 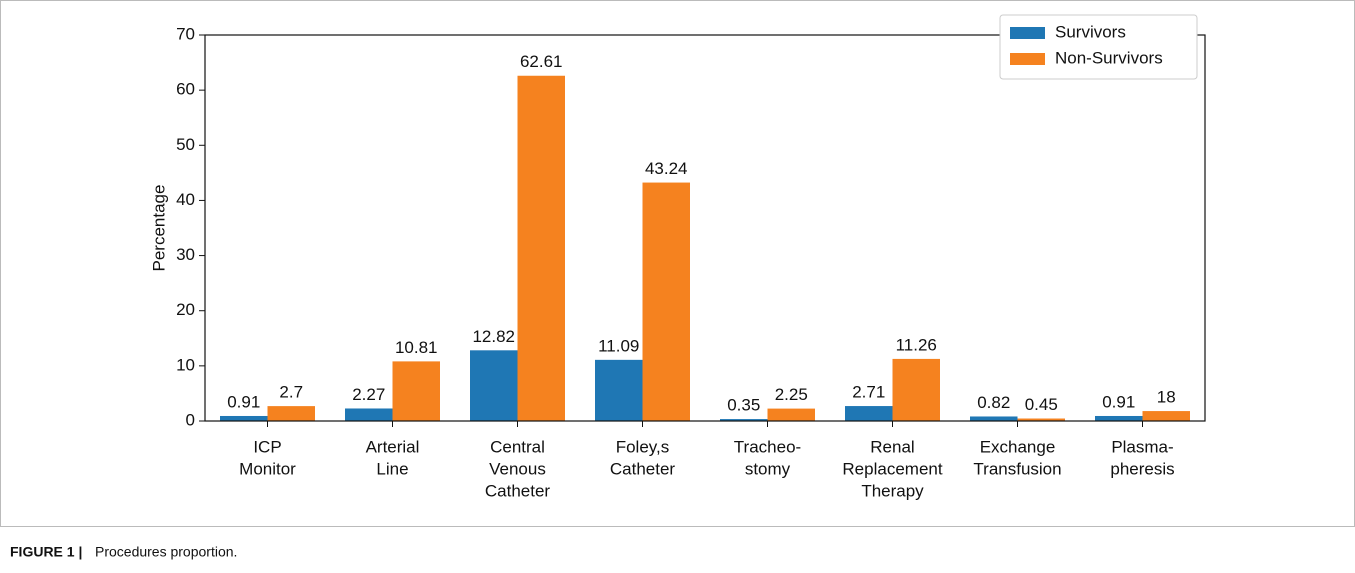 I want to click on x-tick-label: Tracheo-, so click(x=767, y=446).